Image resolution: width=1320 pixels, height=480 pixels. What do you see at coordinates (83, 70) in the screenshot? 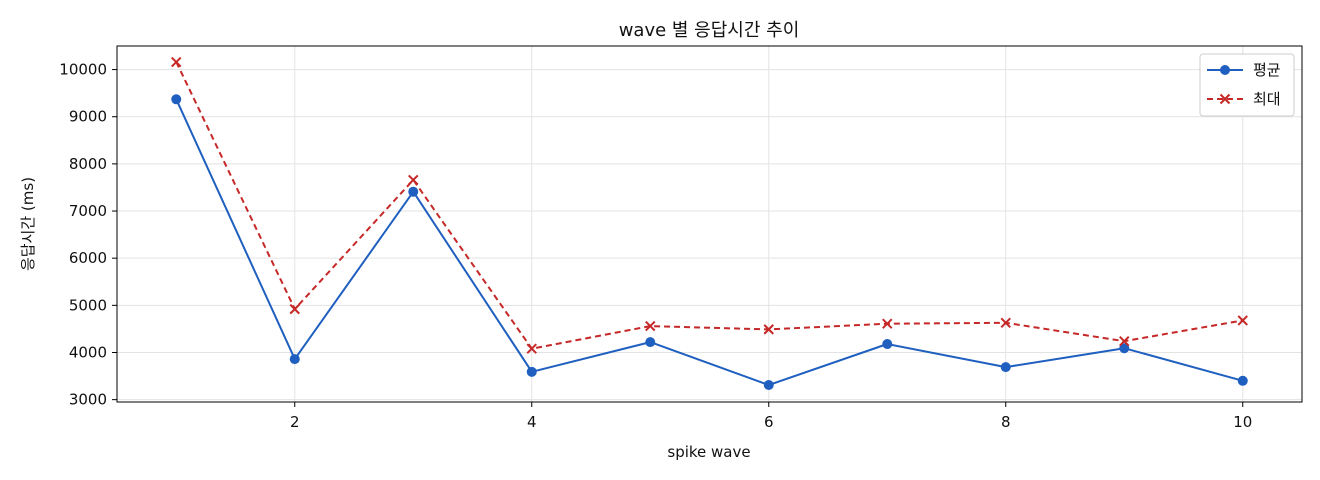
I see `y-tick-label: 10000` at bounding box center [83, 70].